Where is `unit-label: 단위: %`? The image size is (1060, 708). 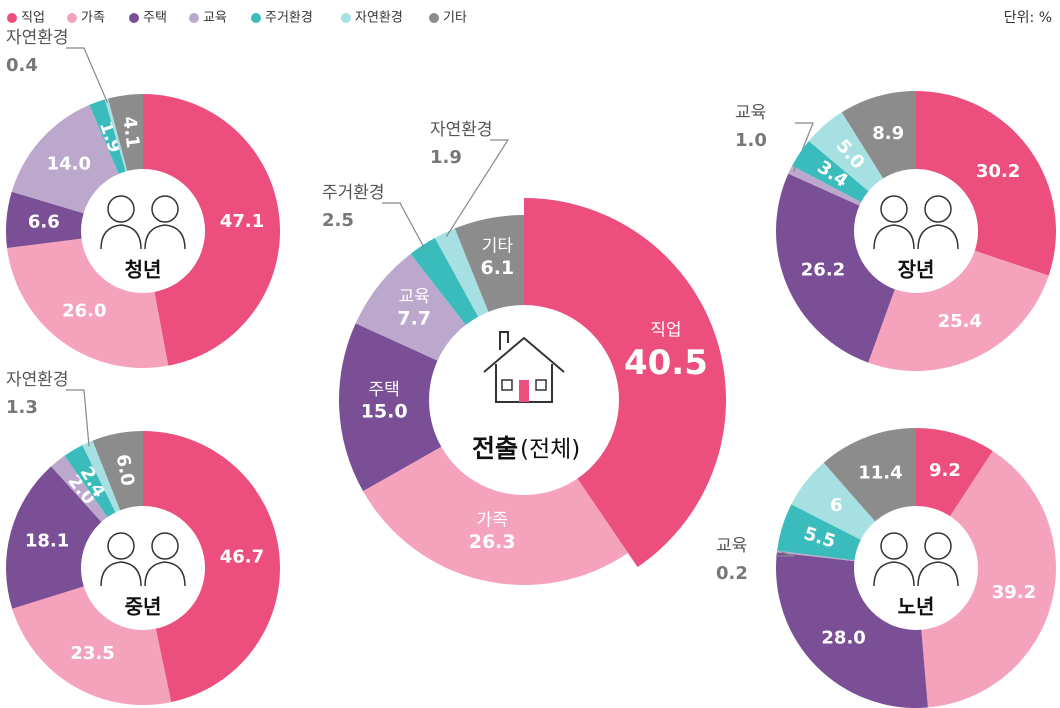 unit-label: 단위: % is located at coordinates (1028, 18).